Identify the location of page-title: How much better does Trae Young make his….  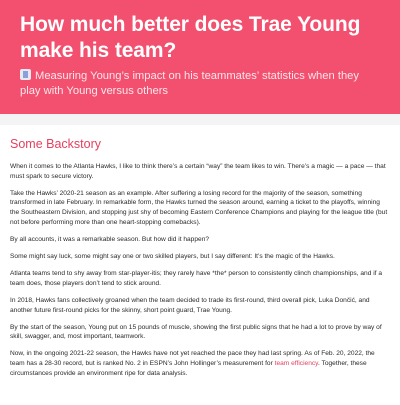
(190, 37).